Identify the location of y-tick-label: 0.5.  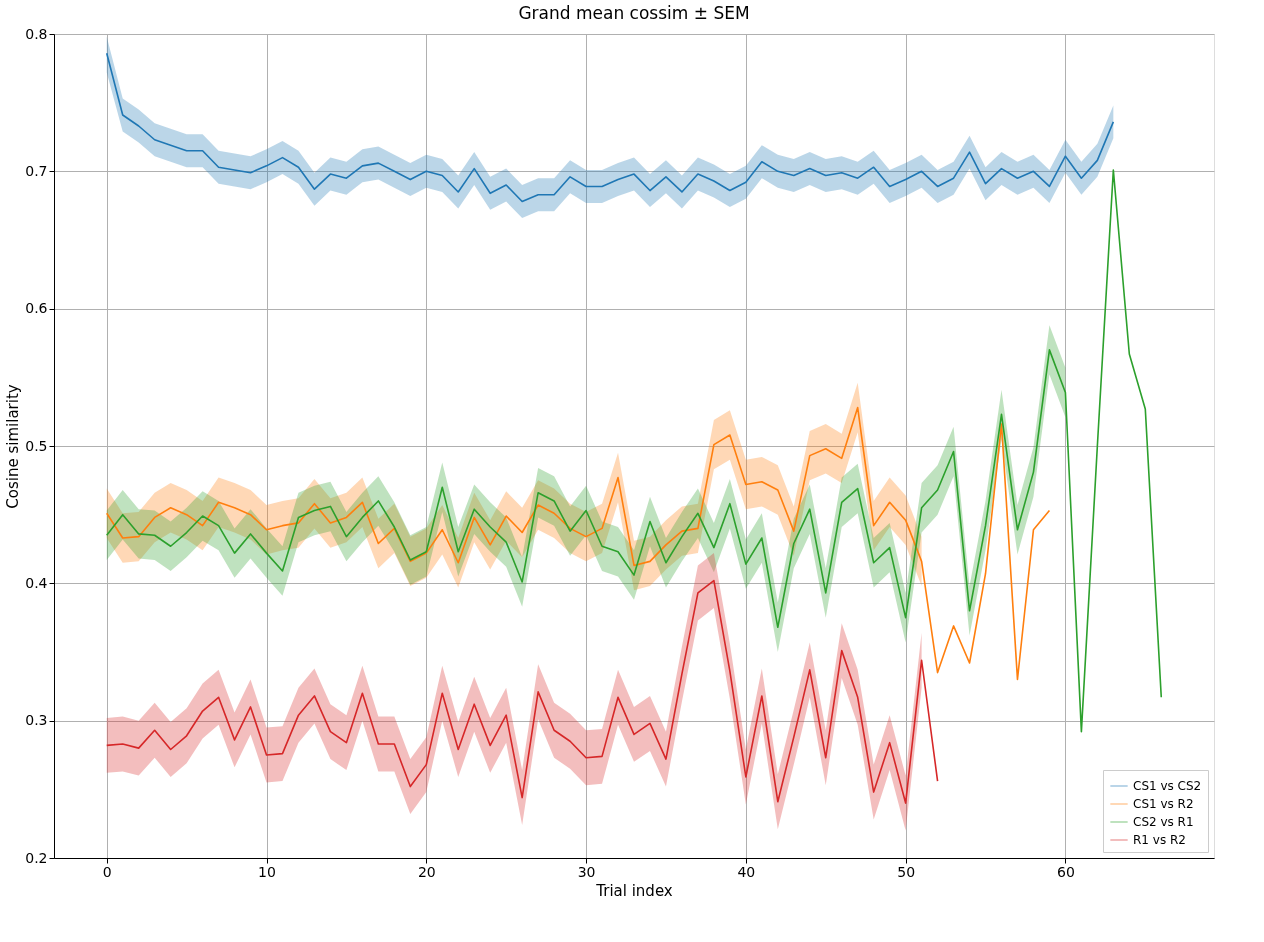
(36, 445).